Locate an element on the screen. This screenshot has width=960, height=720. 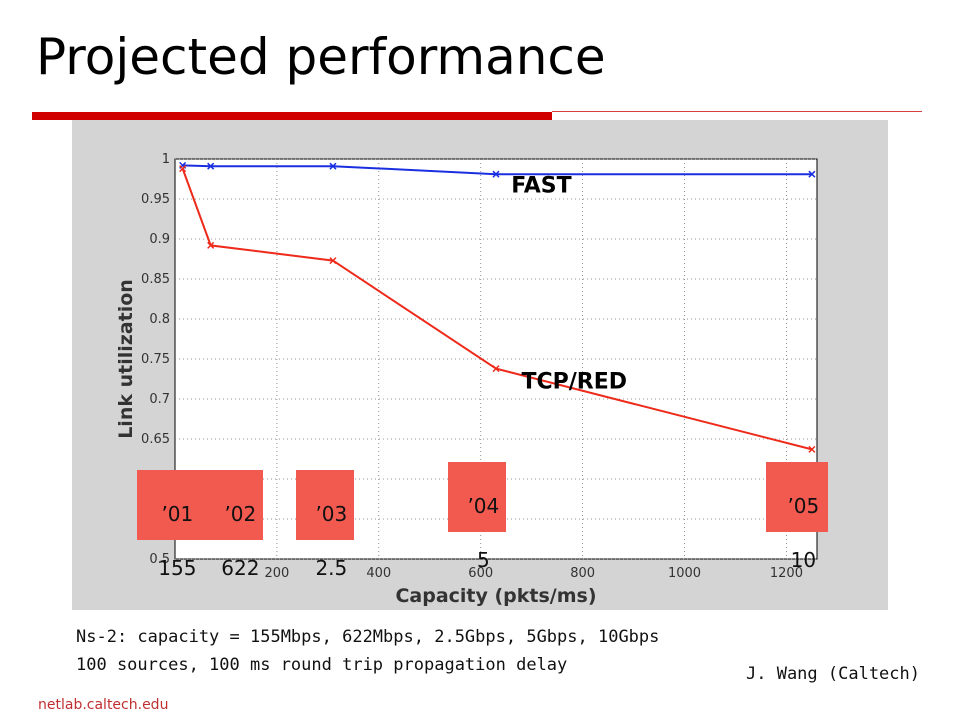
year-box-2003: ’03 2.5 is located at coordinates (325, 525).